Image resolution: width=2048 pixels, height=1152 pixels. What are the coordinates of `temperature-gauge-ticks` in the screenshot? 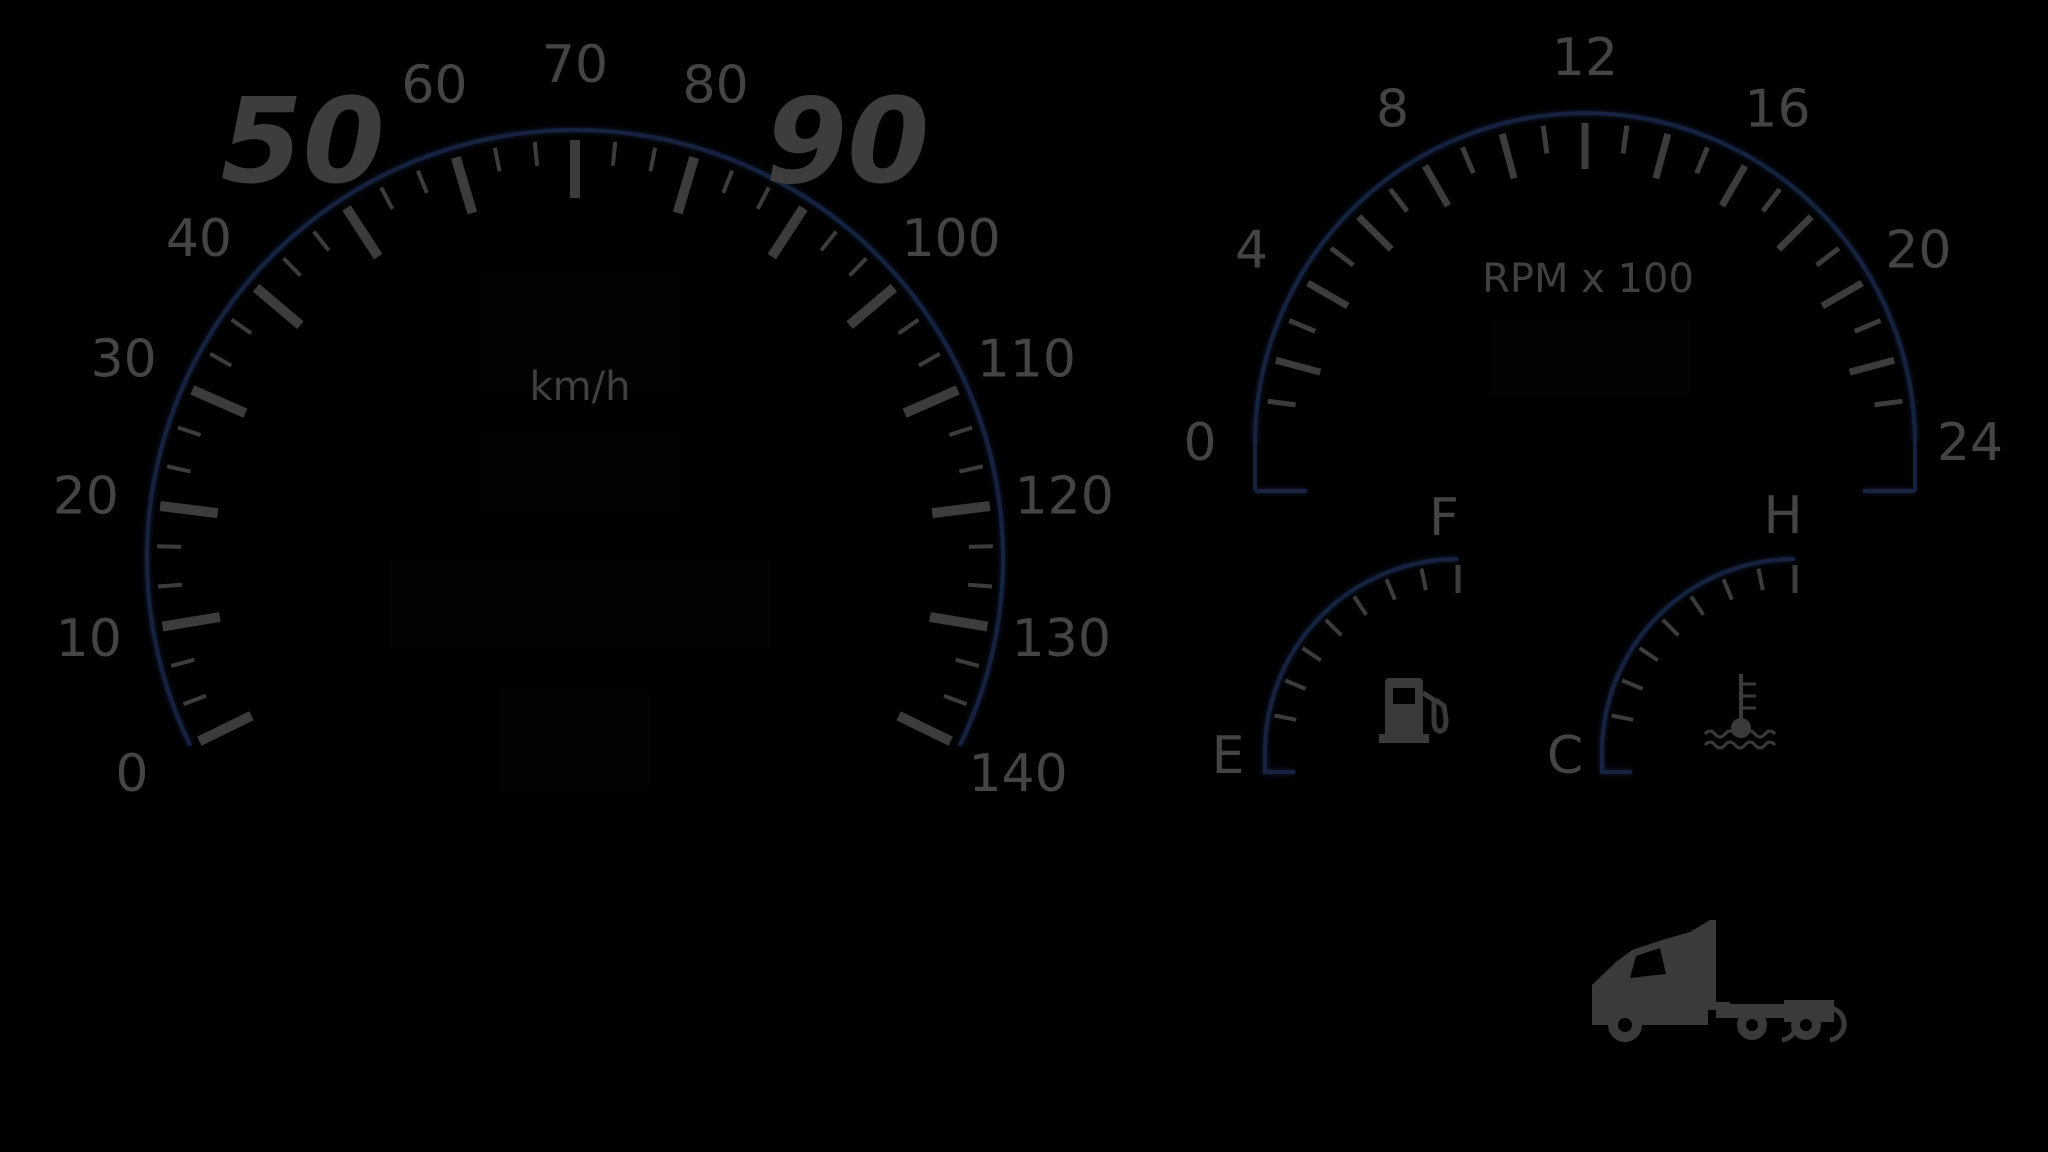 It's located at (1704, 643).